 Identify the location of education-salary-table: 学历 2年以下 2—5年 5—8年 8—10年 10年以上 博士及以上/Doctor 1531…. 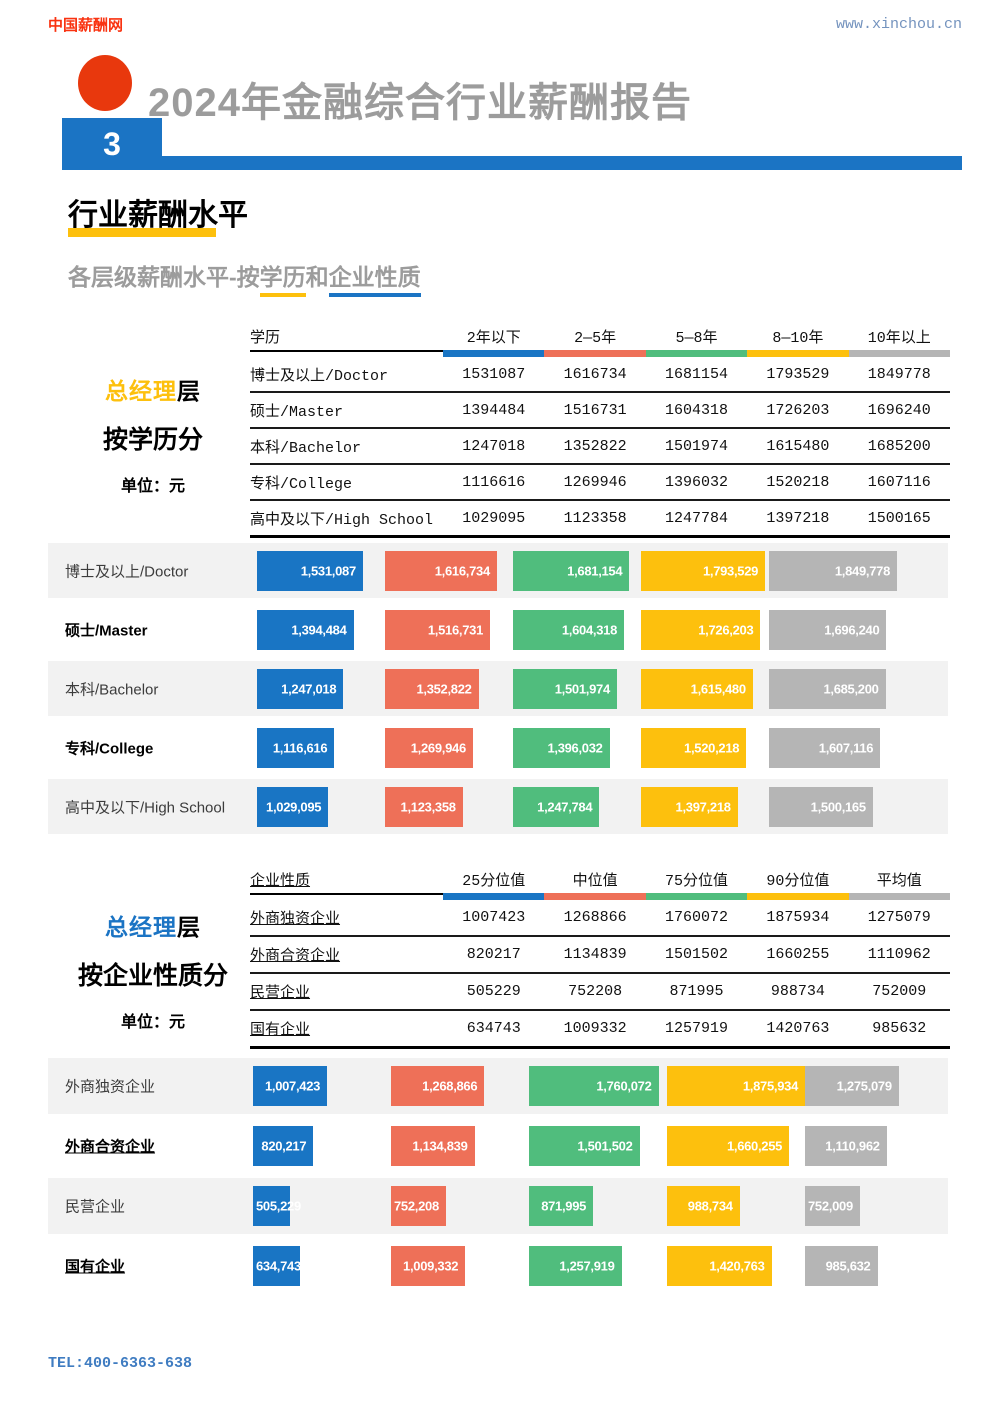
(600, 430).